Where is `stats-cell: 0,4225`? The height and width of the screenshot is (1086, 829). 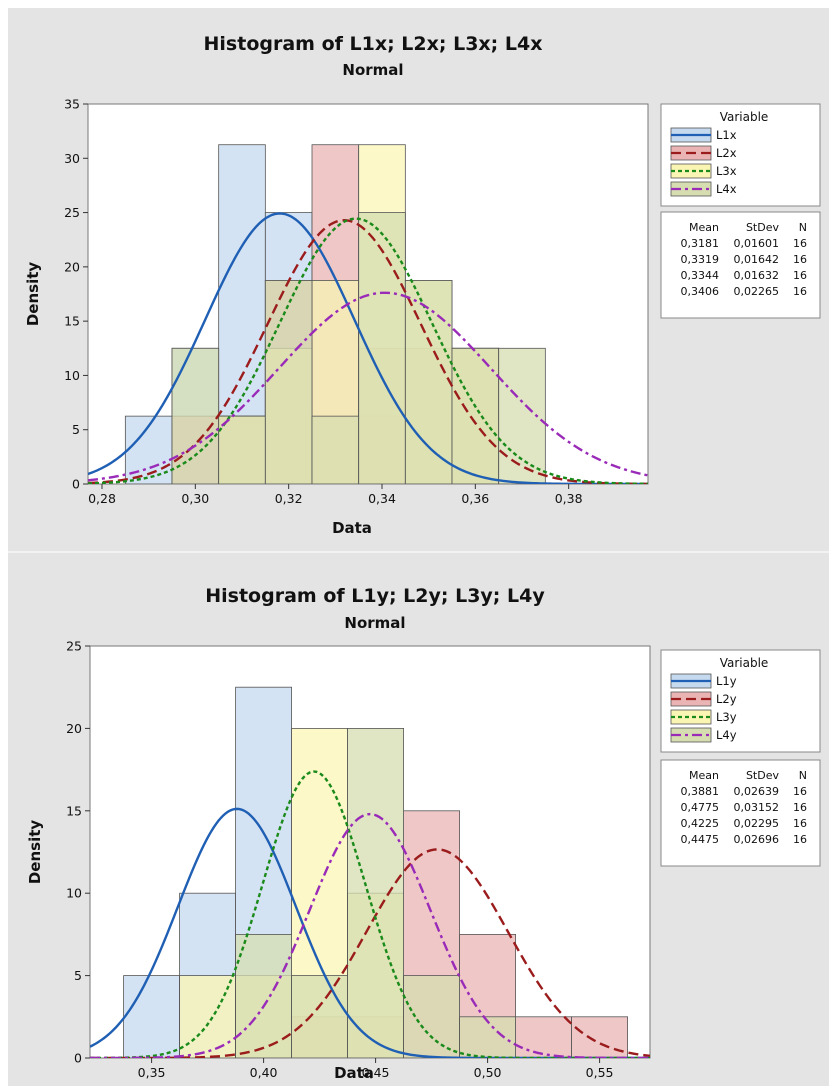
stats-cell: 0,4225 is located at coordinates (700, 823).